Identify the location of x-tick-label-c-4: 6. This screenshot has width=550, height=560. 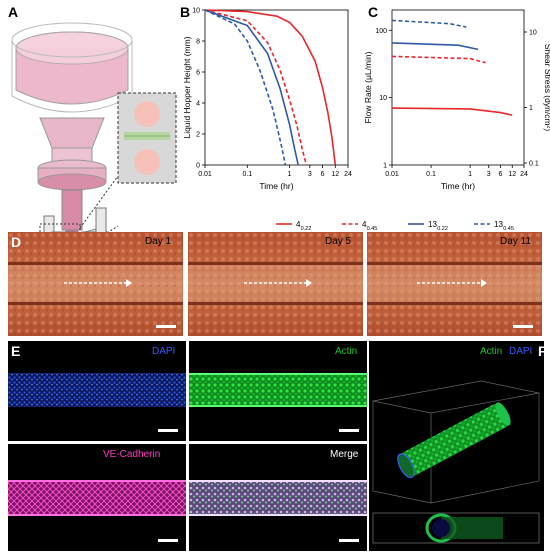
(501, 174).